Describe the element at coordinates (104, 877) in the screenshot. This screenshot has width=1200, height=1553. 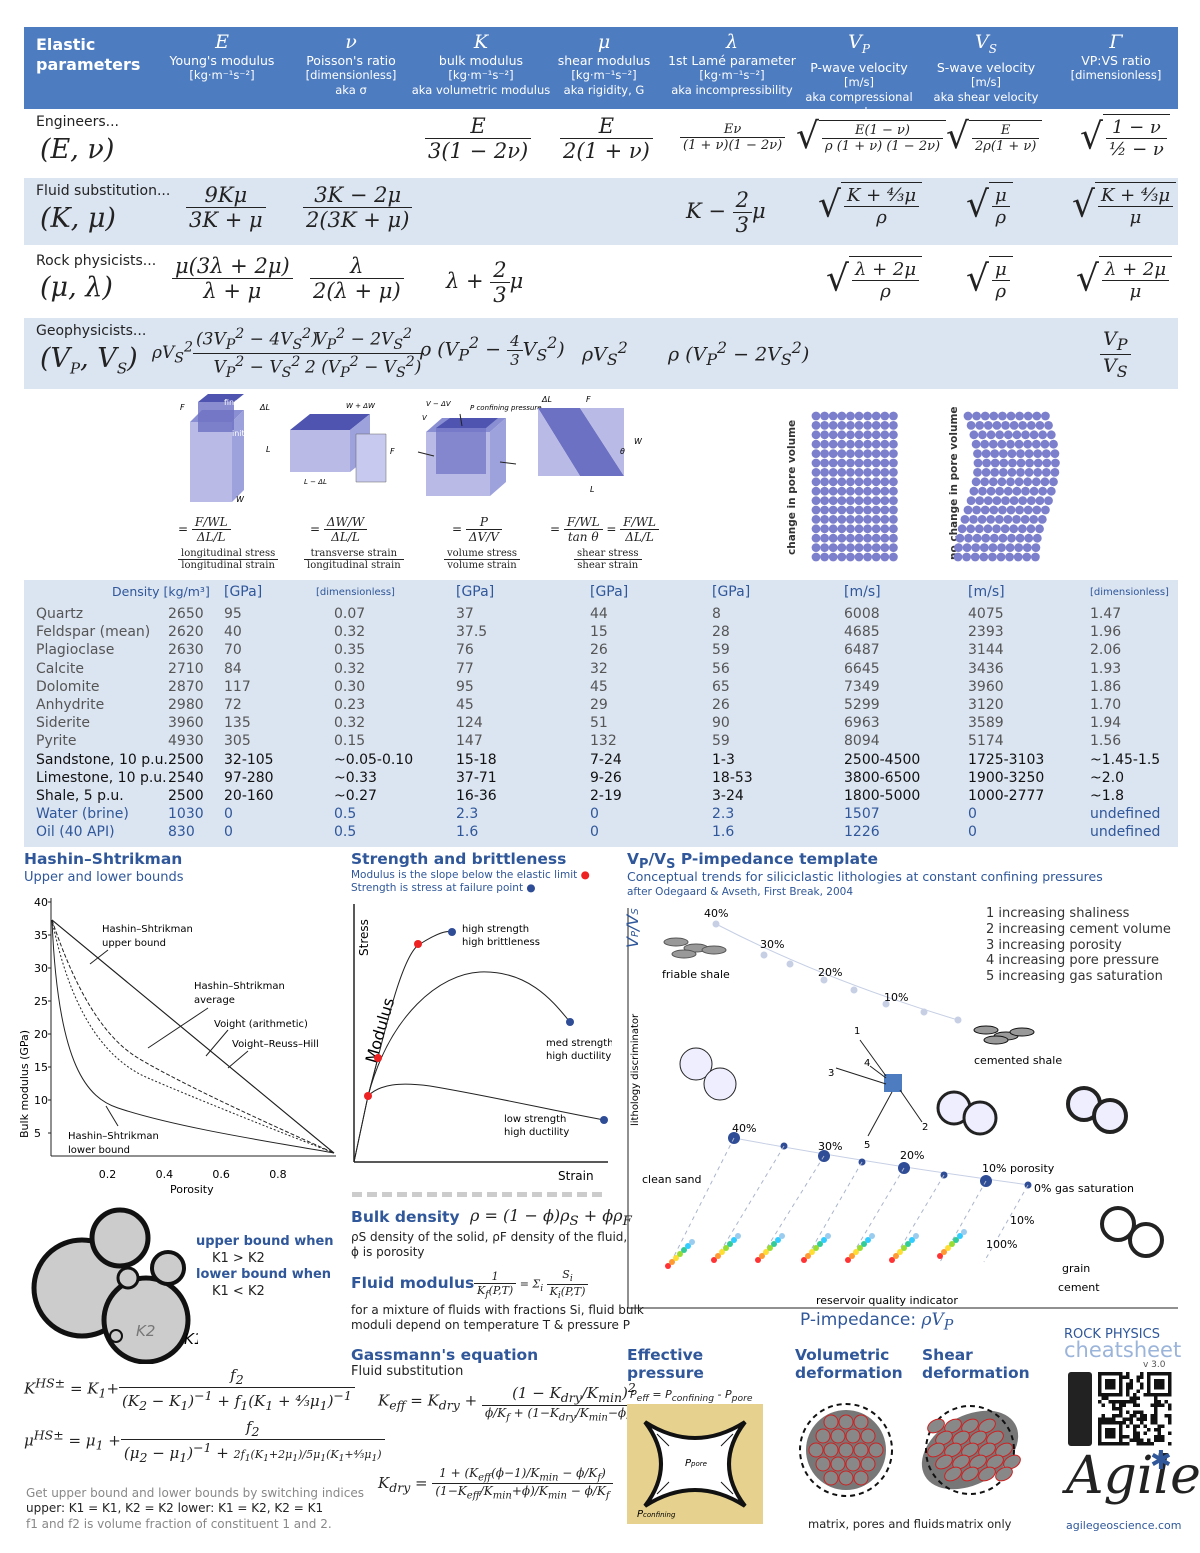
I see `hs-subtitle: Upper and lower bounds` at that location.